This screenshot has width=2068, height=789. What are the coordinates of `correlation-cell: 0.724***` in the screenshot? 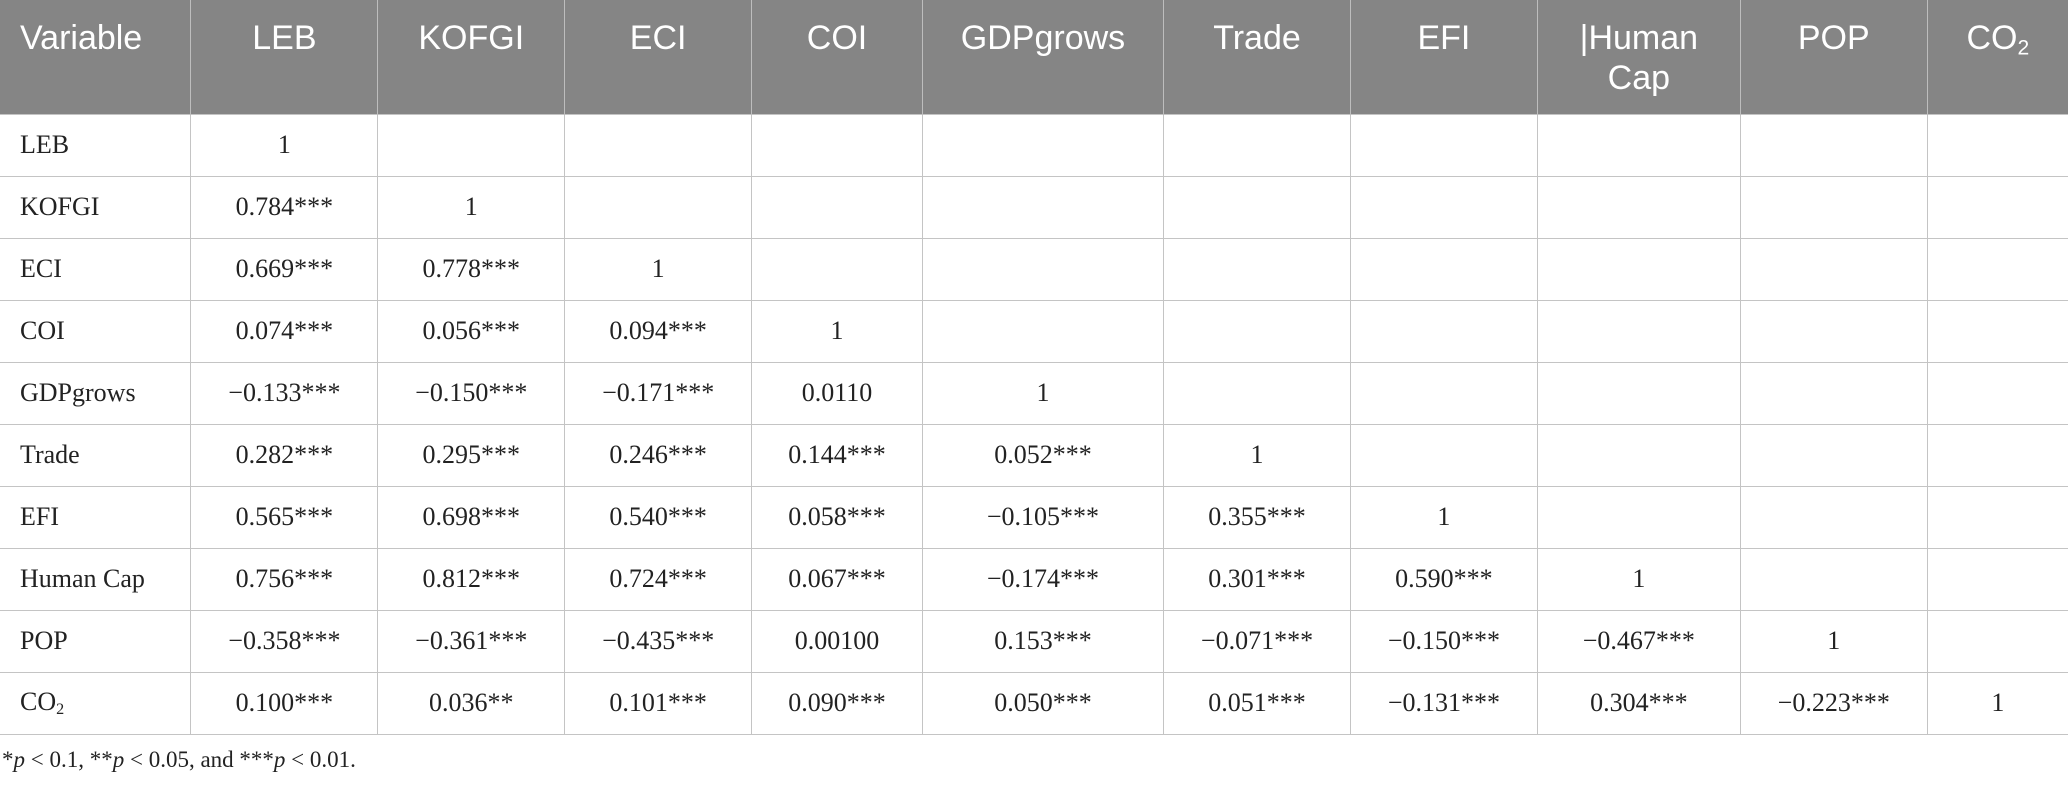 It's located at (658, 578).